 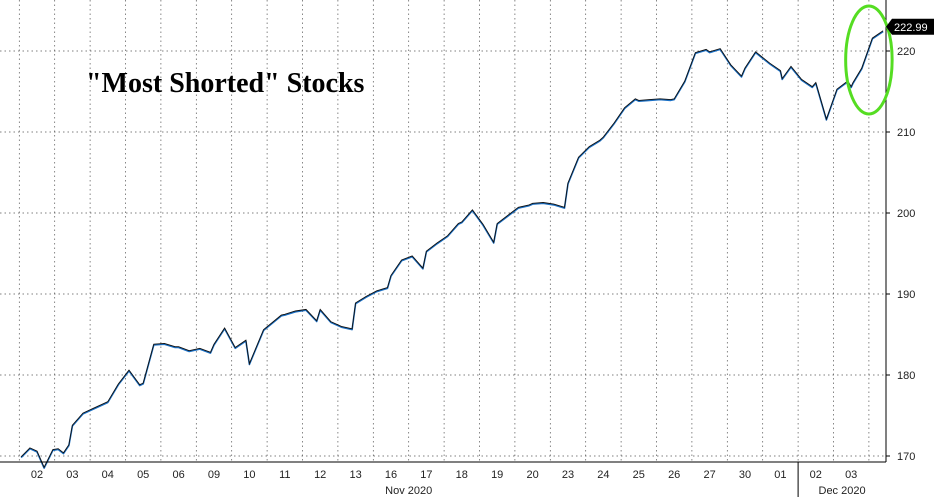 I want to click on x-tick-label: 19, so click(x=497, y=475).